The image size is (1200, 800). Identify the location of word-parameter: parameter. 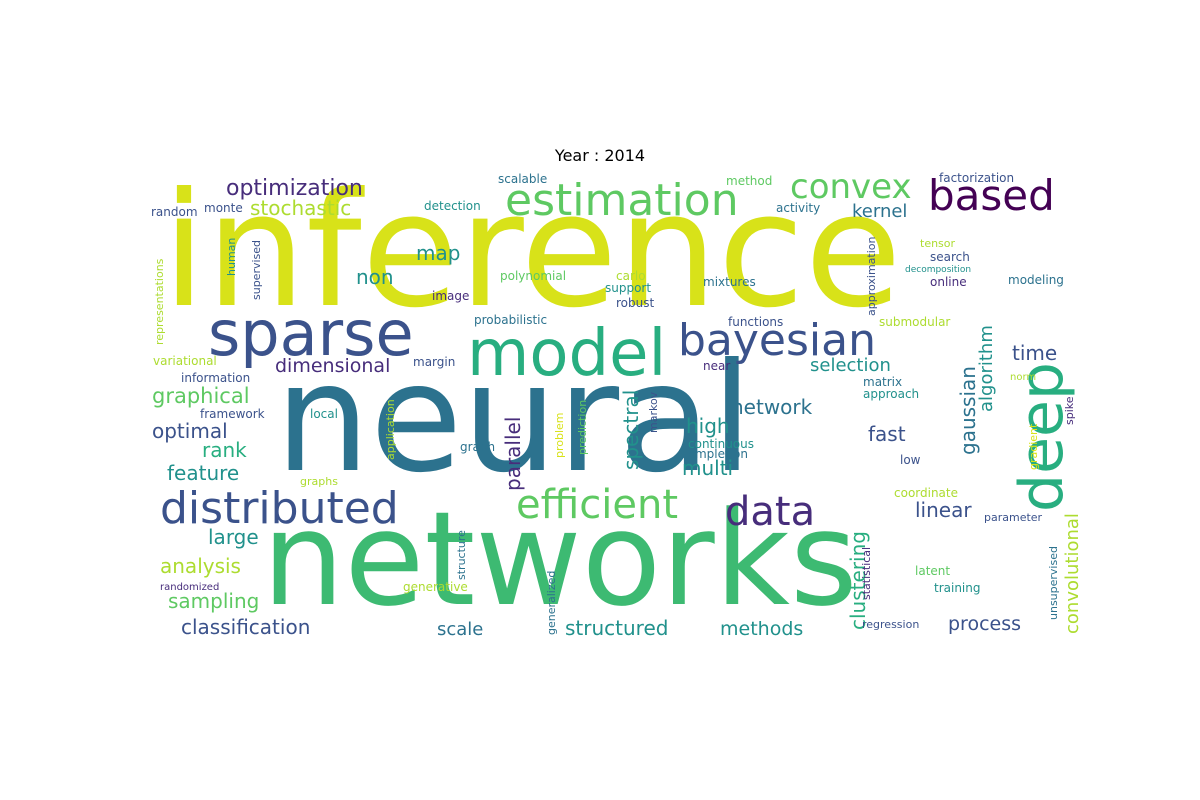
(1013, 517).